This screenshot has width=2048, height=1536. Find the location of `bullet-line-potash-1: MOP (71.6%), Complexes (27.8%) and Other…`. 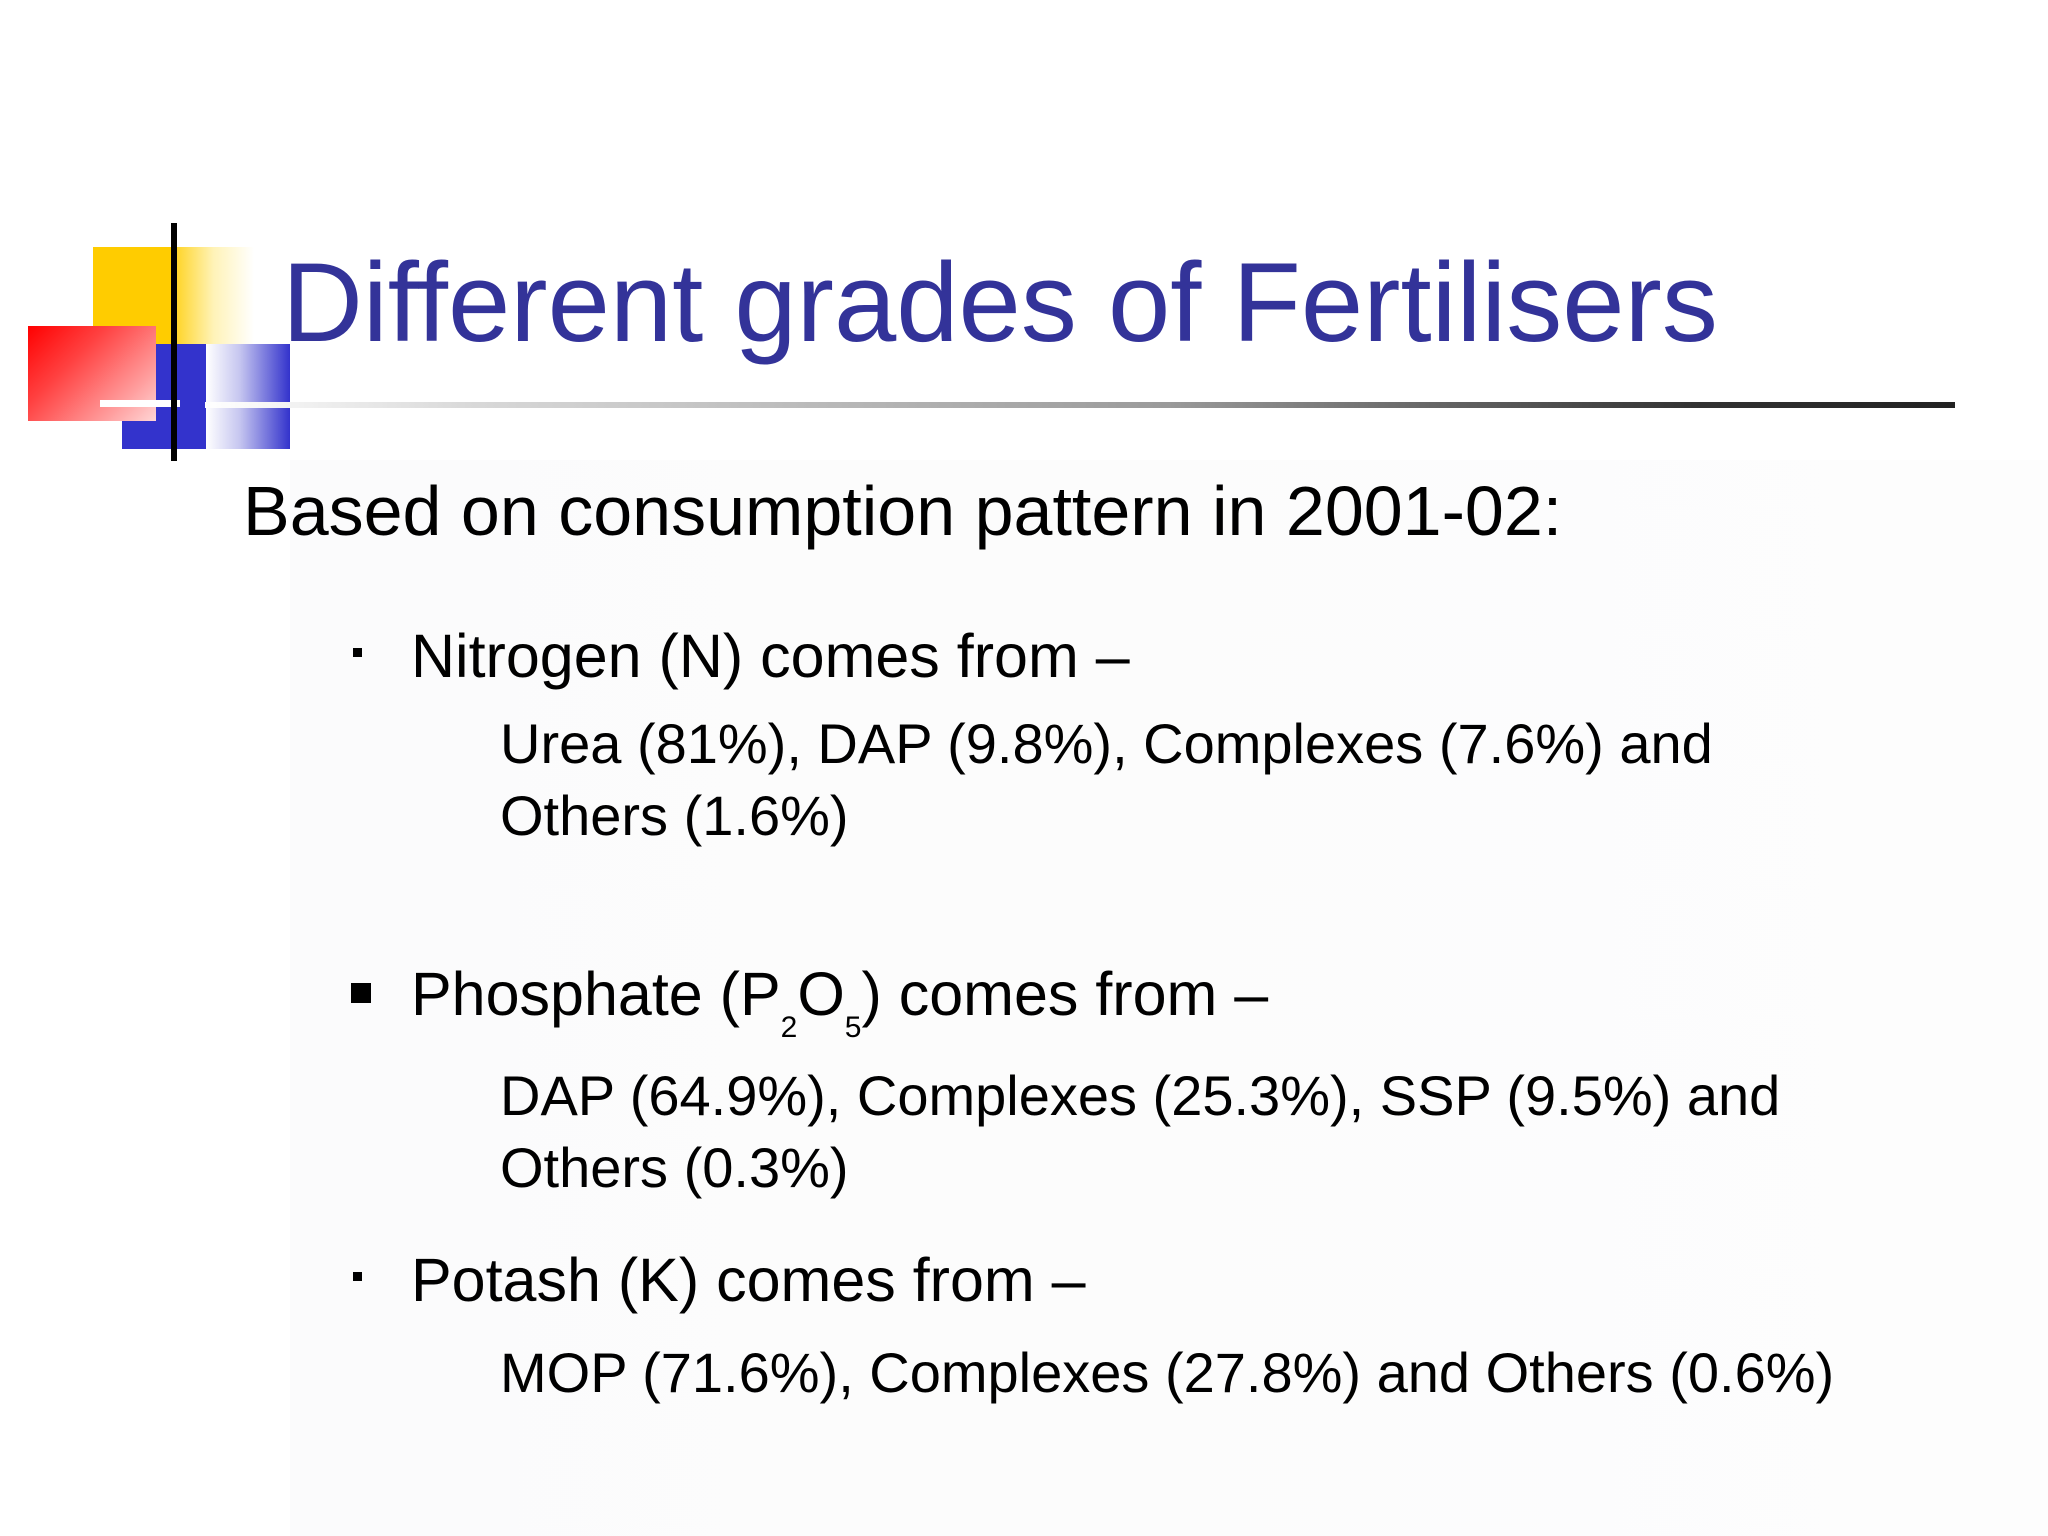

bullet-line-potash-1: MOP (71.6%), Complexes (27.8%) and Other… is located at coordinates (1167, 1372).